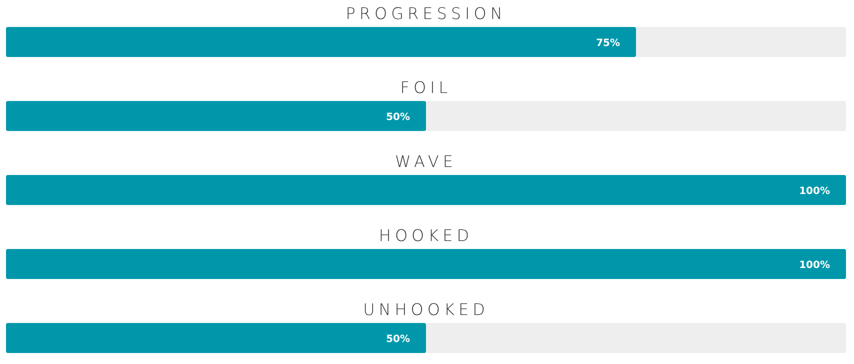 The image size is (854, 364). What do you see at coordinates (608, 43) in the screenshot?
I see `data-label: 75%` at bounding box center [608, 43].